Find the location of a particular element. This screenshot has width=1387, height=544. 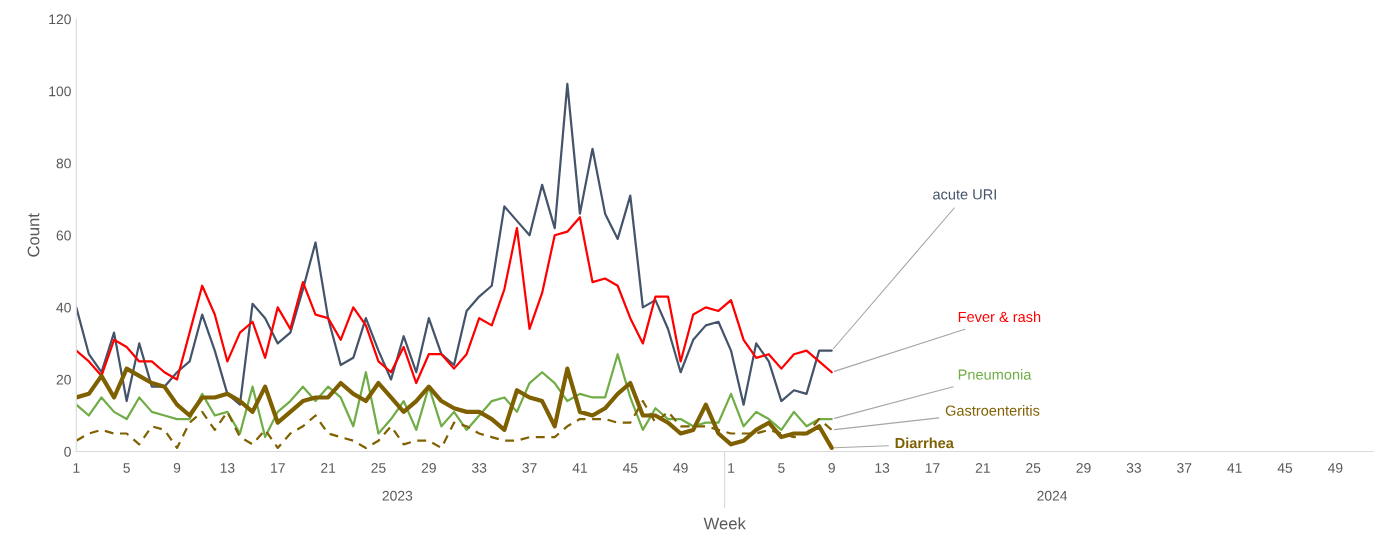

text: acute URI is located at coordinates (964, 194).